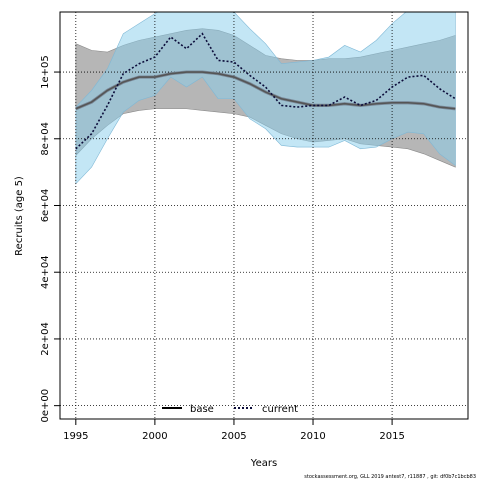 This screenshot has height=480, width=480. What do you see at coordinates (280, 409) in the screenshot?
I see `legend-label-current: current` at bounding box center [280, 409].